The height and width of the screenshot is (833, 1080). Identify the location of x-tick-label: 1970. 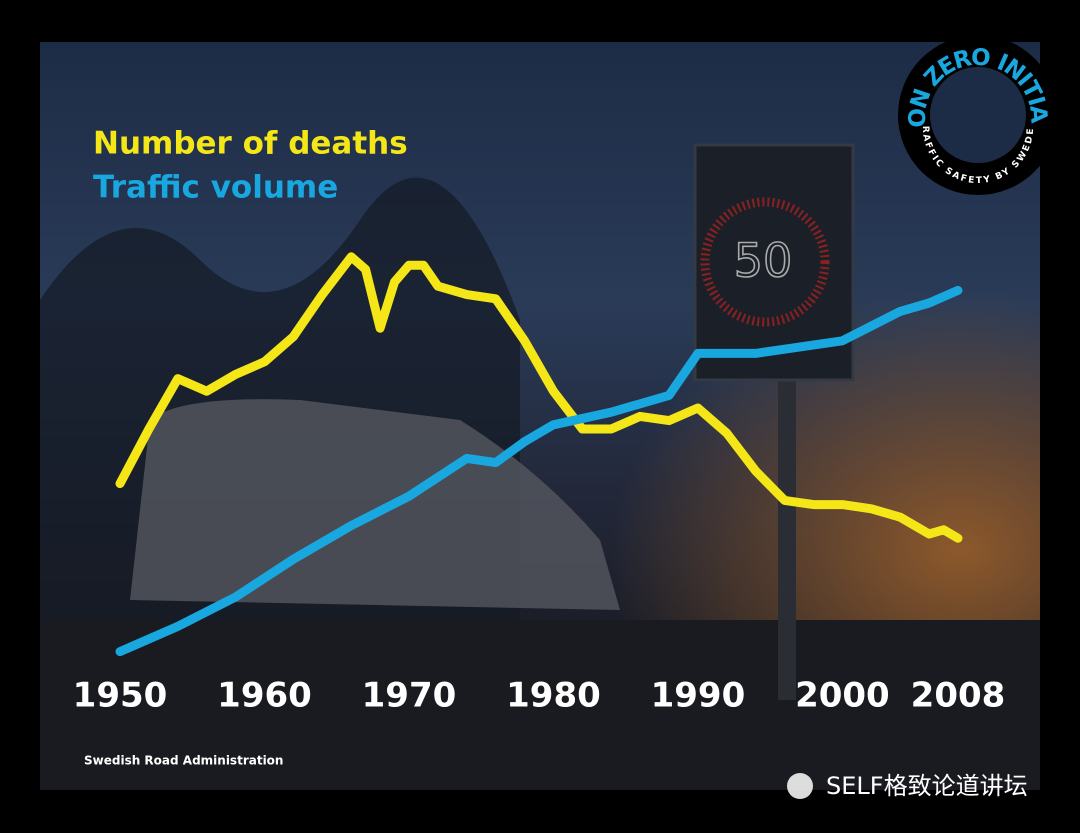
(409, 696).